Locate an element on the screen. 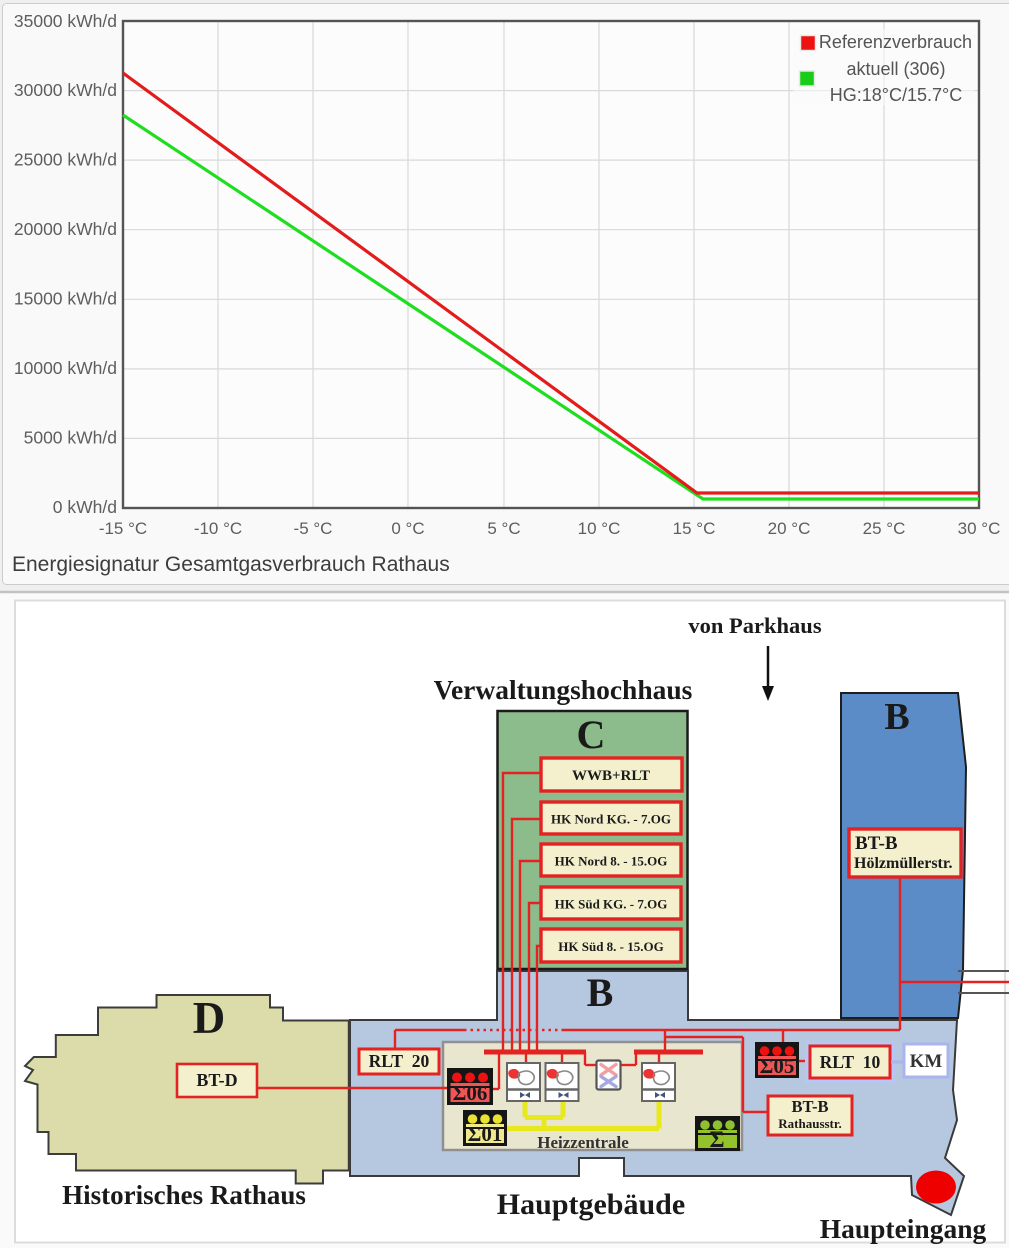 This screenshot has height=1248, width=1009. svg-text: 10 °C is located at coordinates (599, 528).